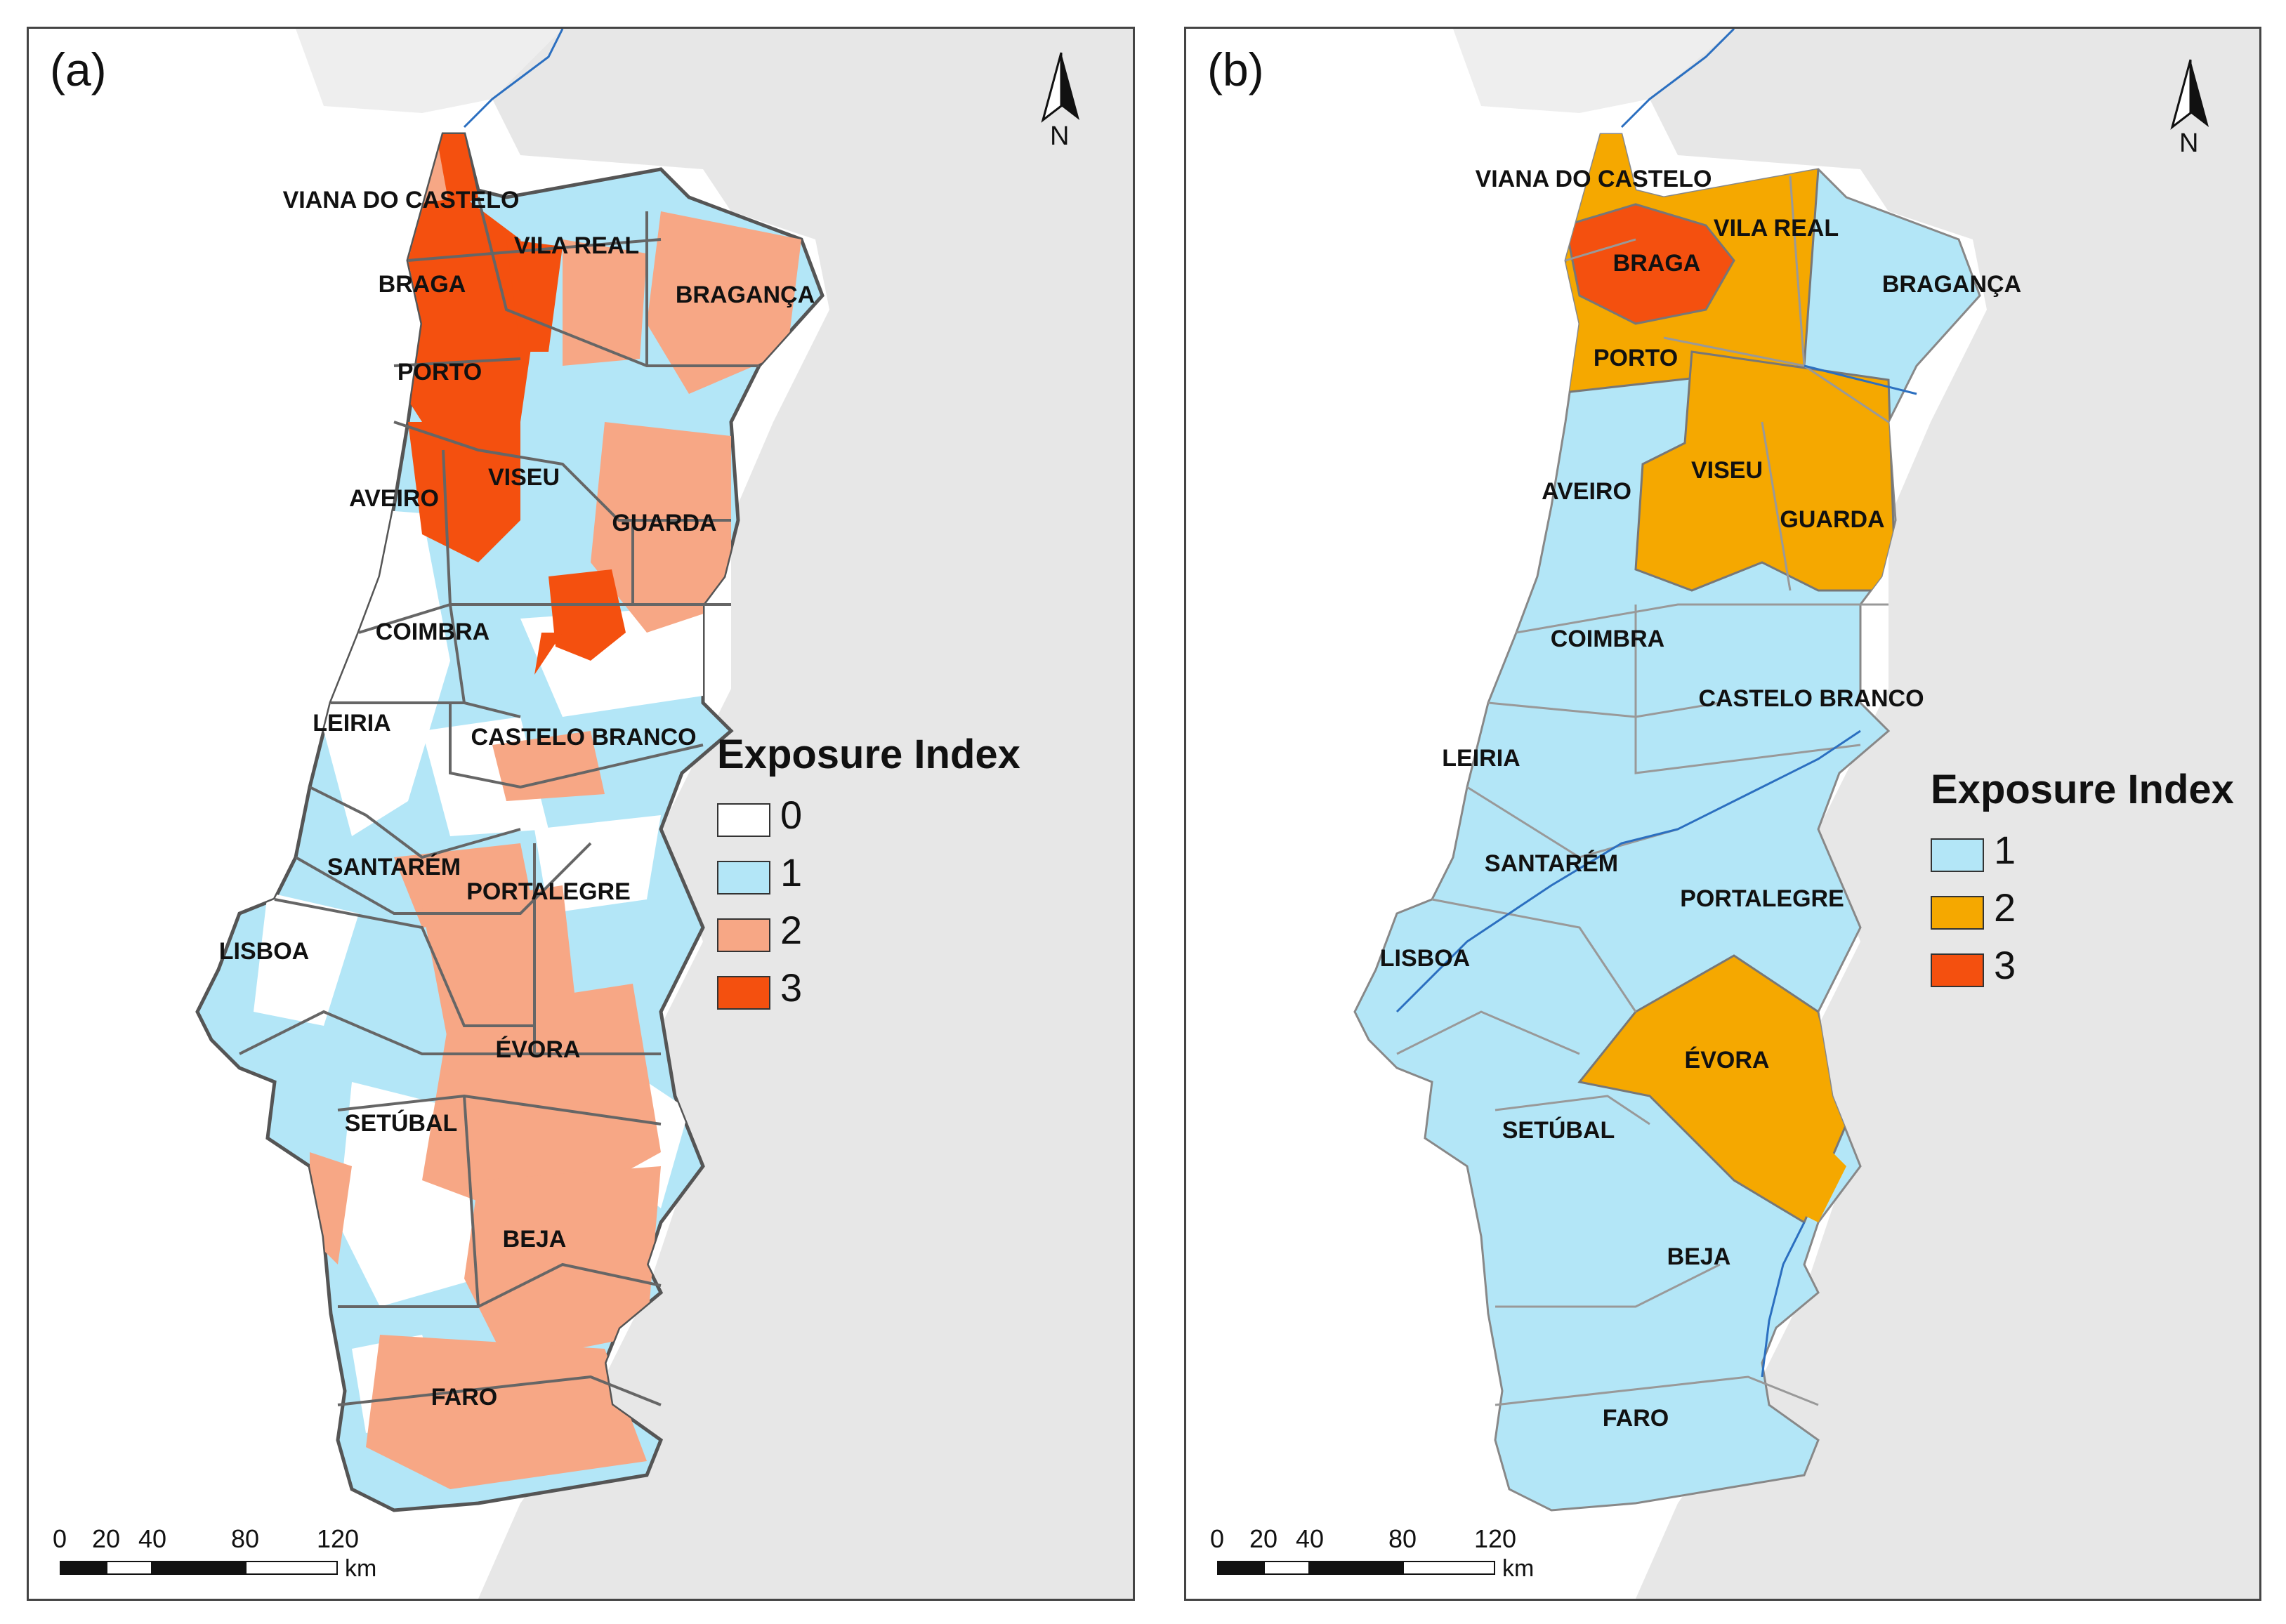  I want to click on legend-items: 1 2 3, so click(2082, 913).